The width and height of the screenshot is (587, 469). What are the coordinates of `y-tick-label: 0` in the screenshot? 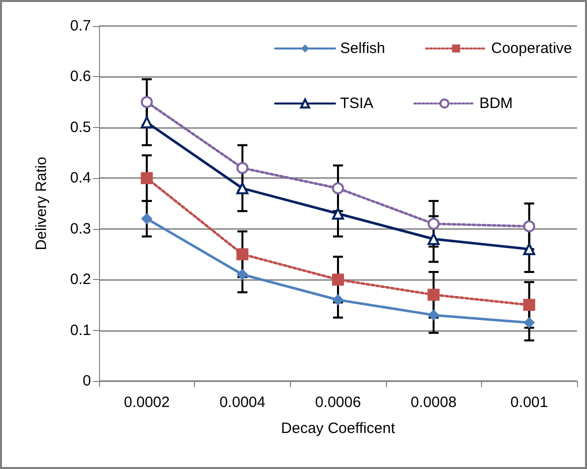 It's located at (86, 381).